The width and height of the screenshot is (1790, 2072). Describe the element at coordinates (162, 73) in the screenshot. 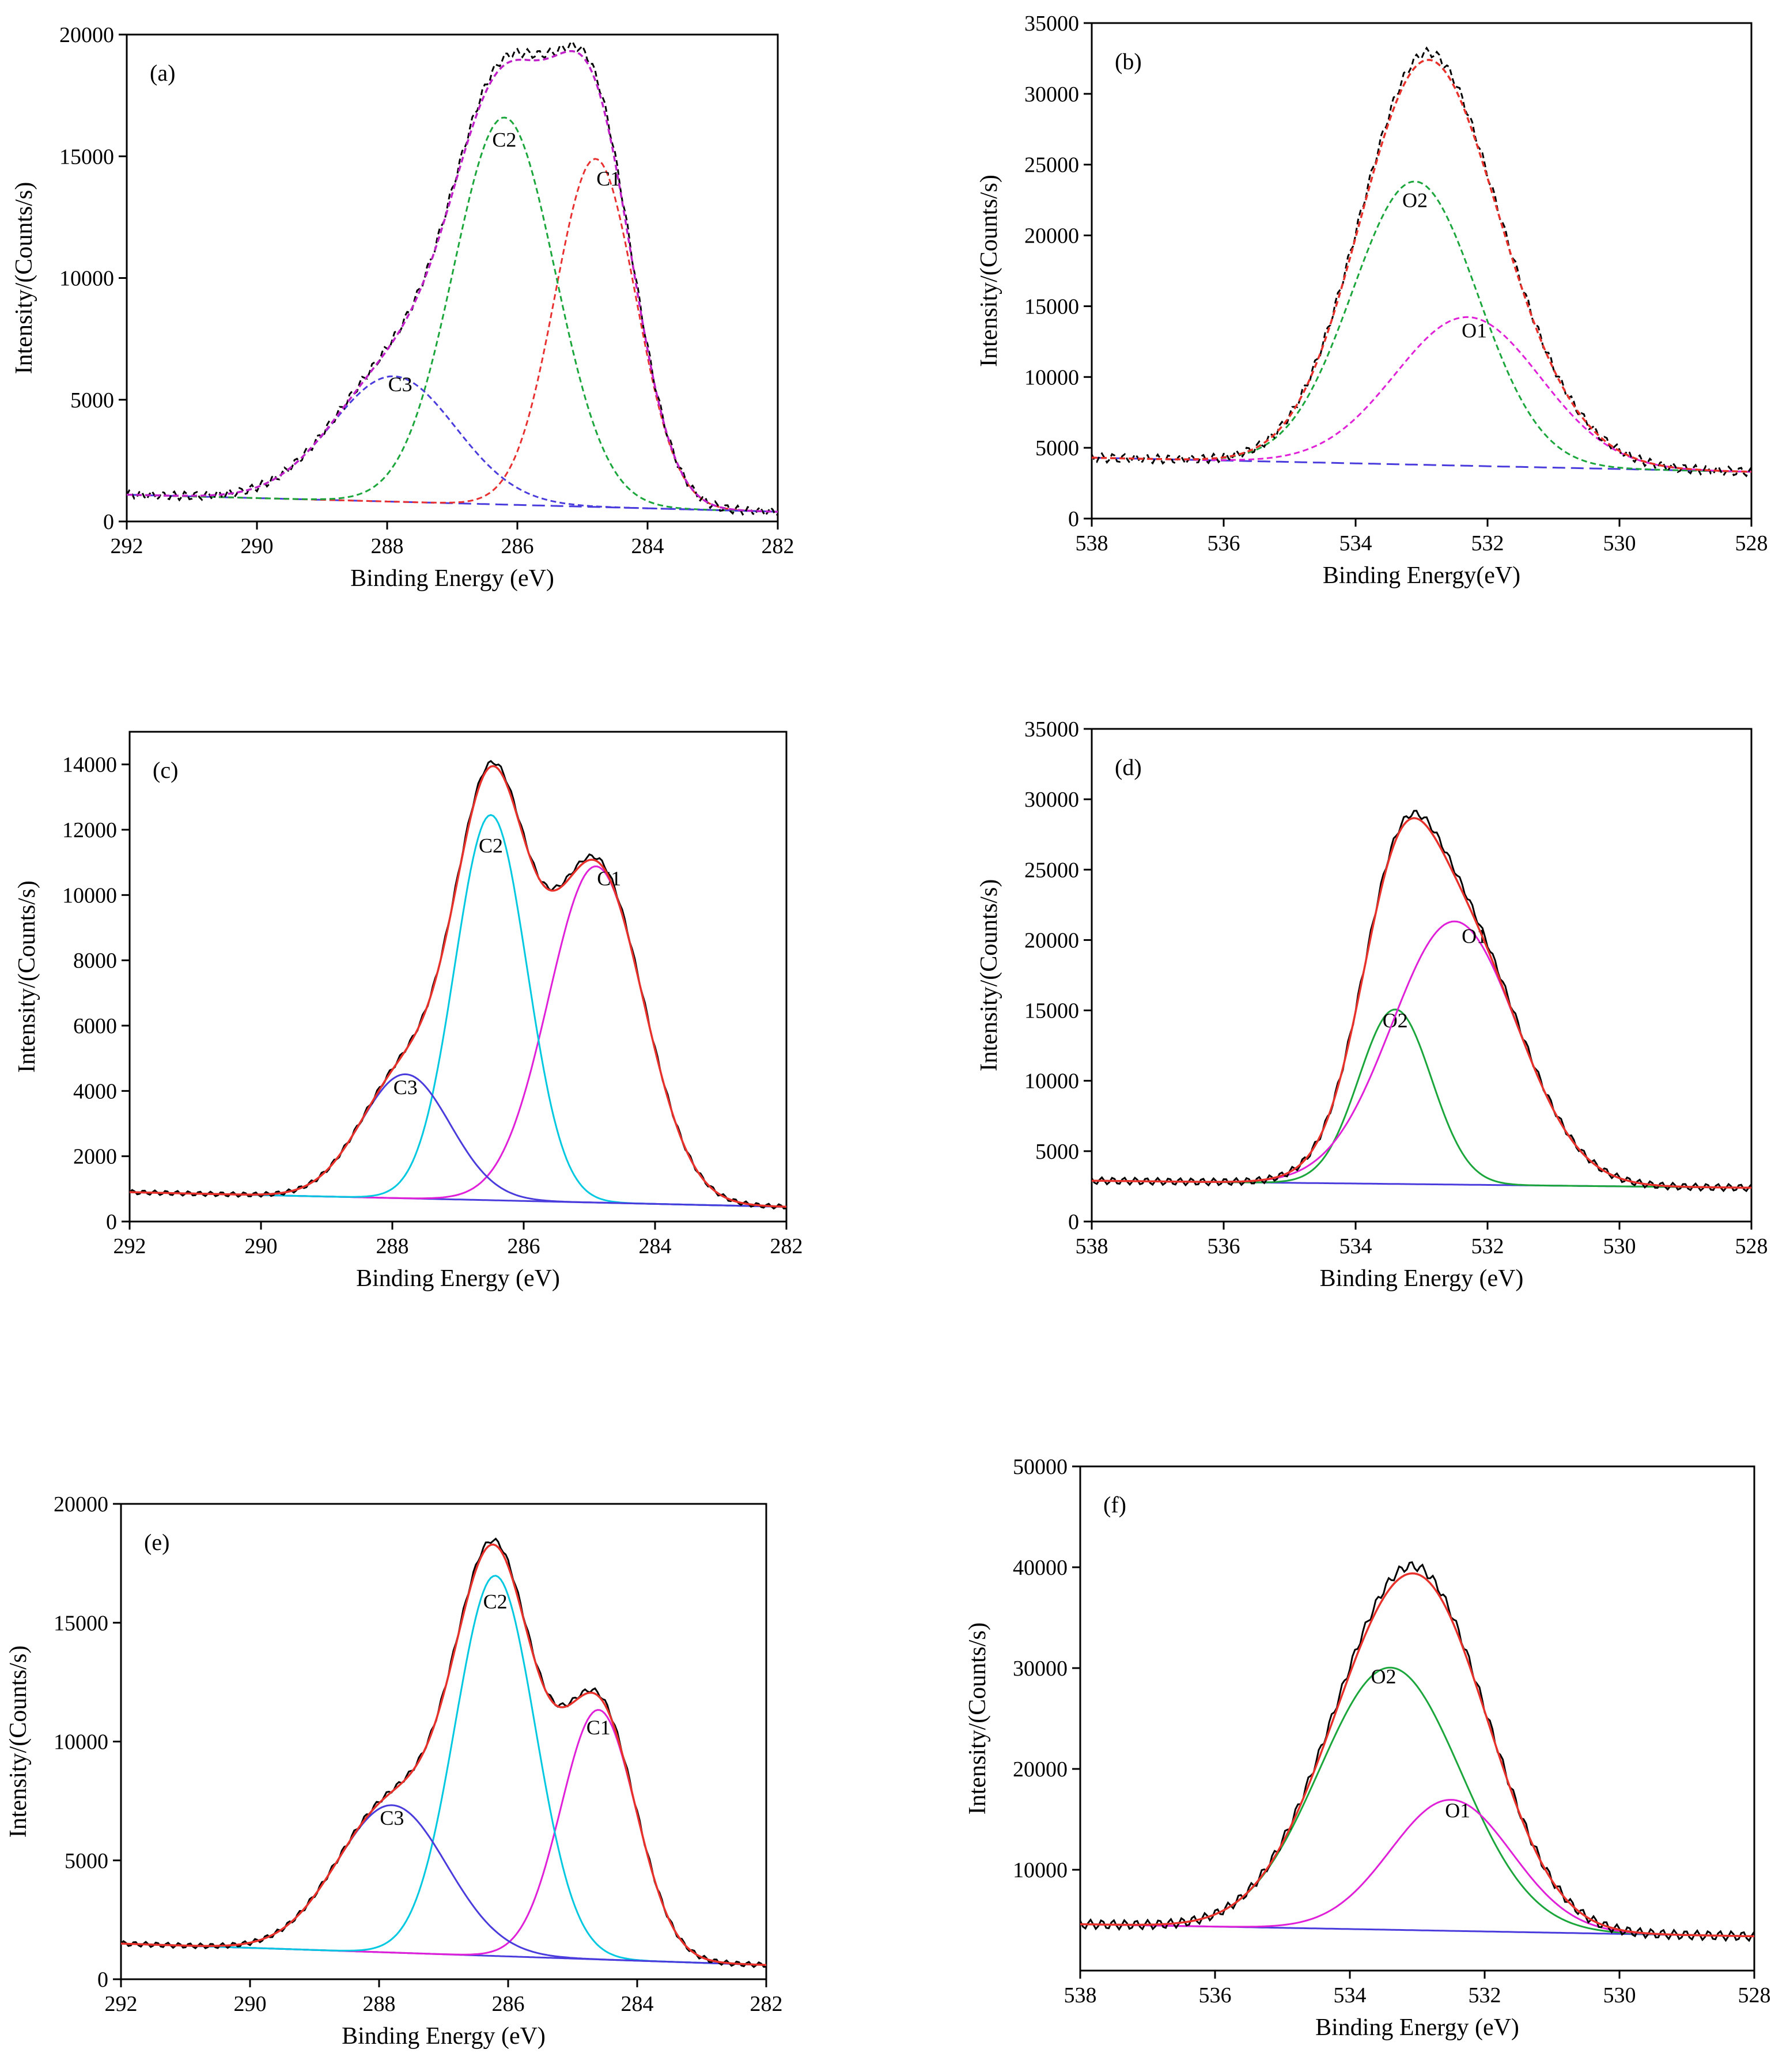

I see `panel-label: (a)` at that location.